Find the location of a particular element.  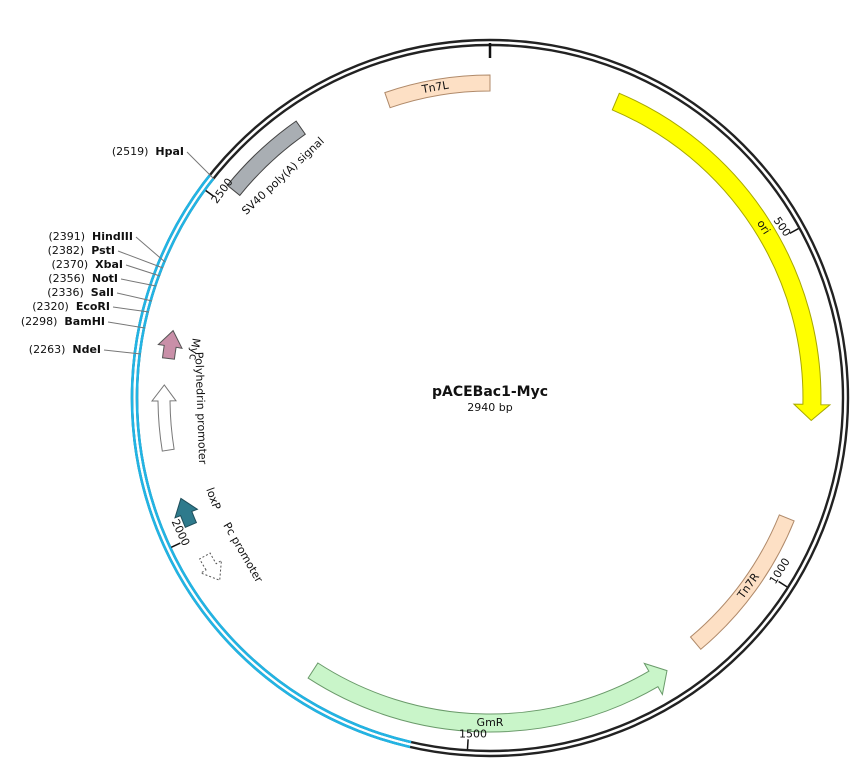

site-label: (2519) HpaI is located at coordinates (148, 151).